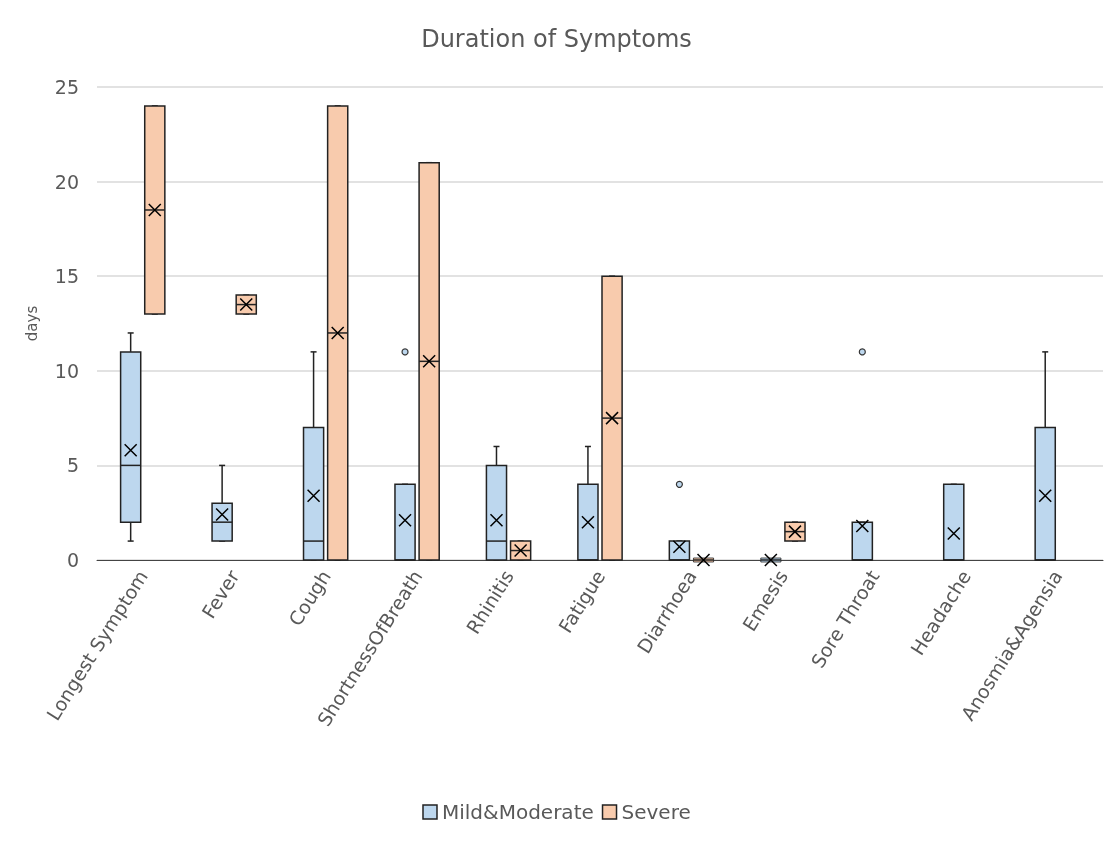 The image size is (1113, 845). Describe the element at coordinates (66, 181) in the screenshot. I see `y-tick-label: 20` at that location.